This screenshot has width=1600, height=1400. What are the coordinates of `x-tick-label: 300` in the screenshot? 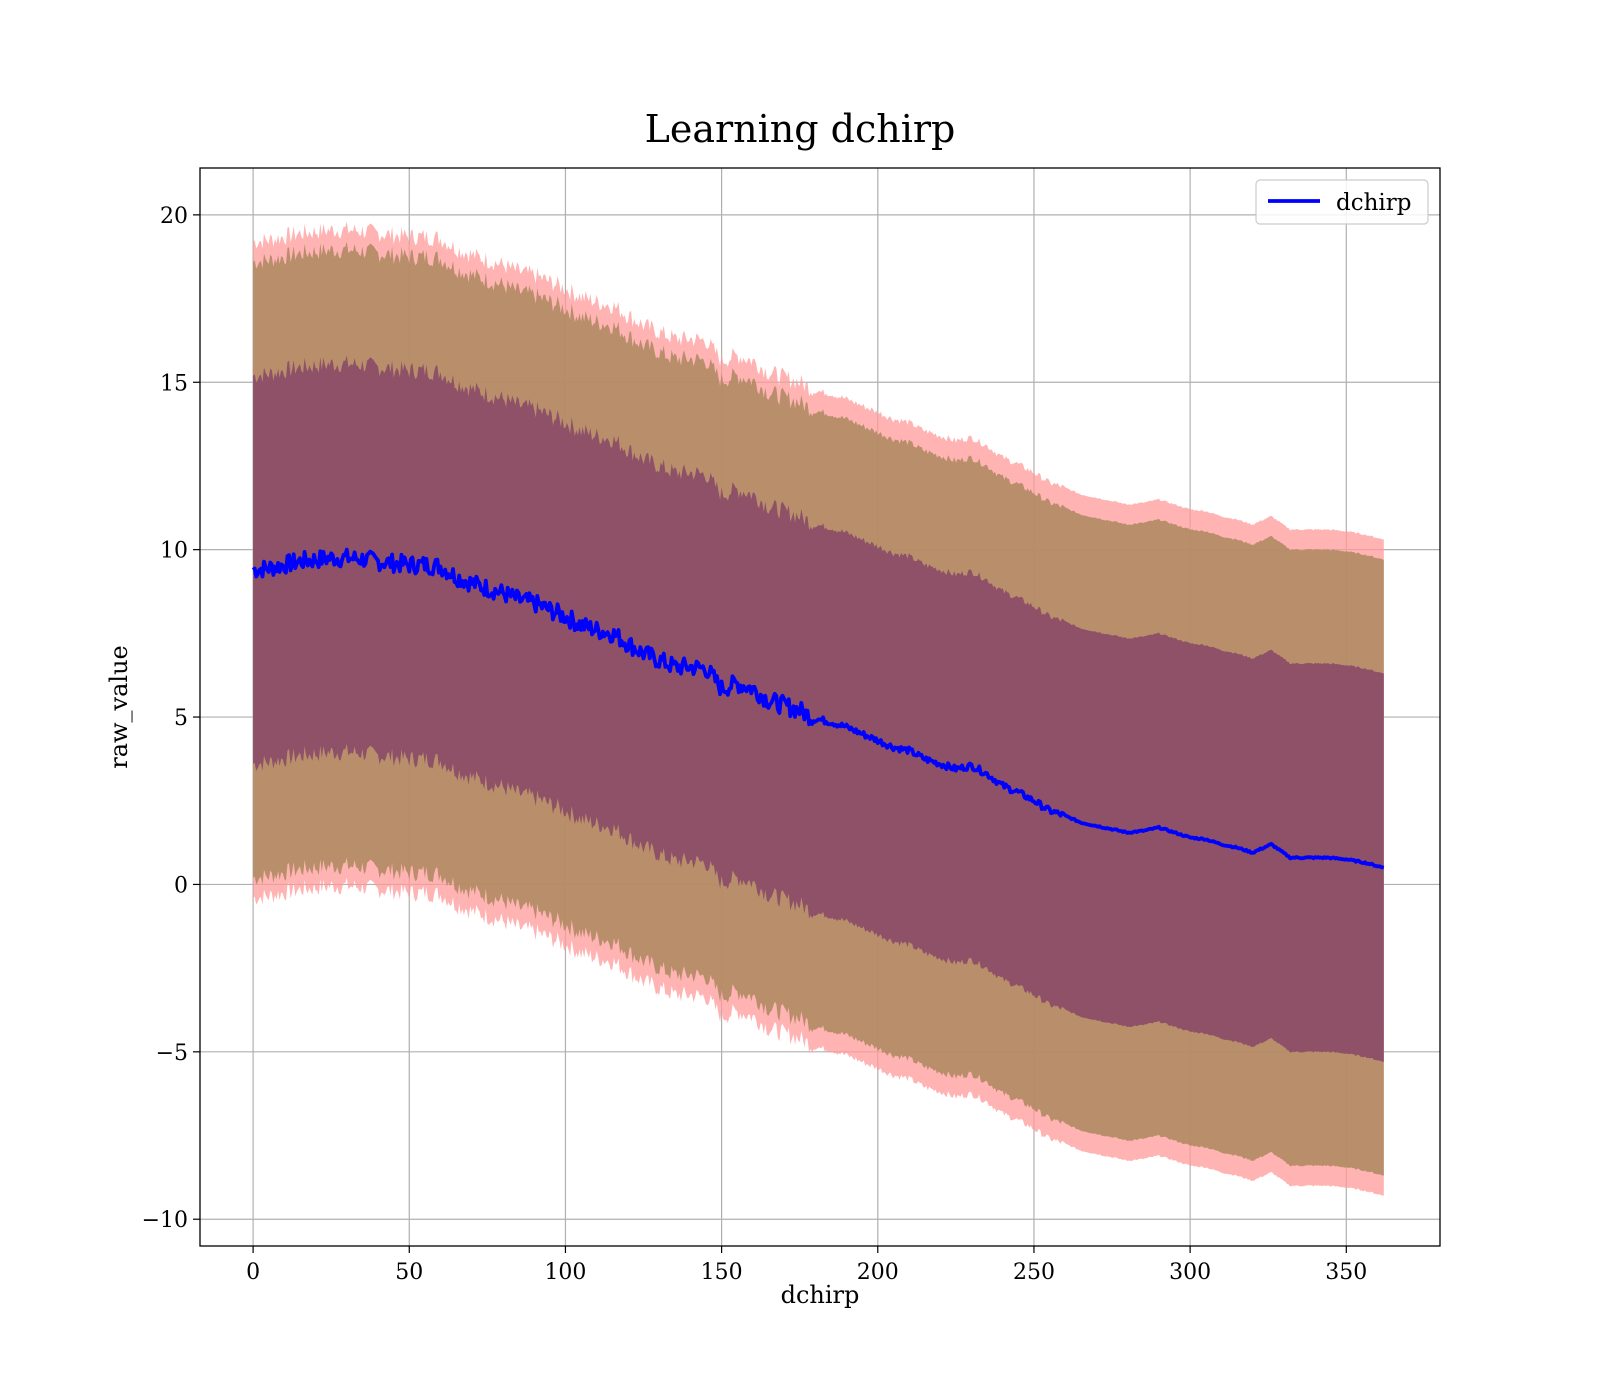 It's located at (1190, 1272).